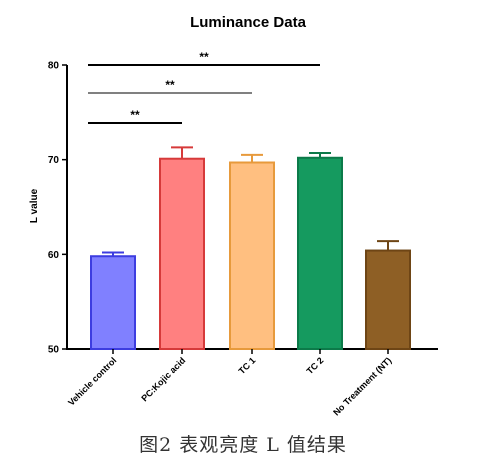  Describe the element at coordinates (163, 379) in the screenshot. I see `x-tick-label: PC:Kojic acid` at that location.